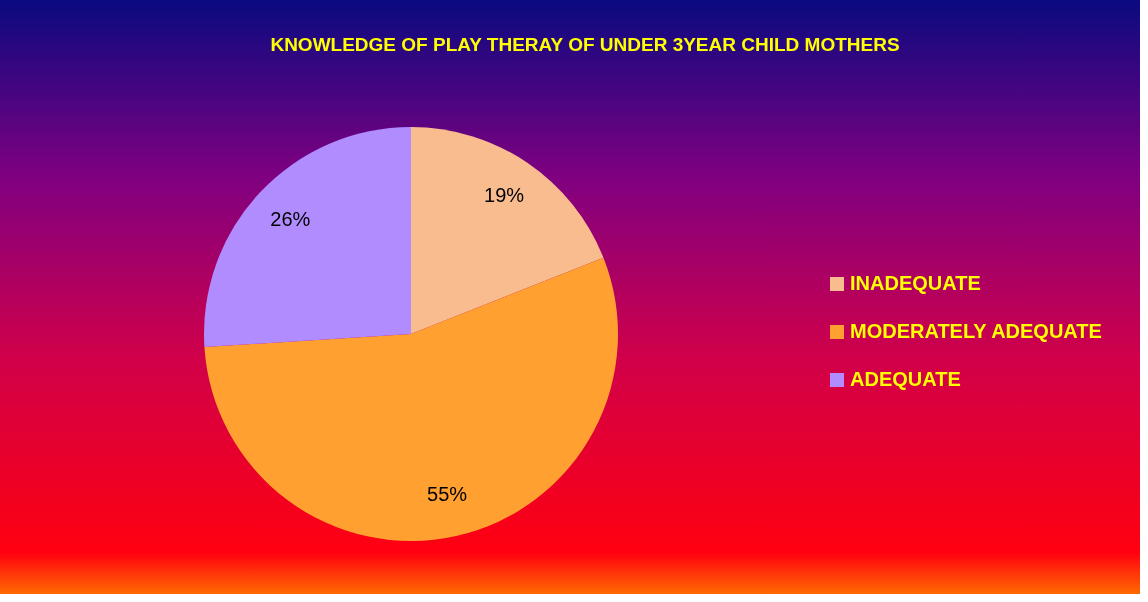  I want to click on data-label: 26%, so click(290, 218).